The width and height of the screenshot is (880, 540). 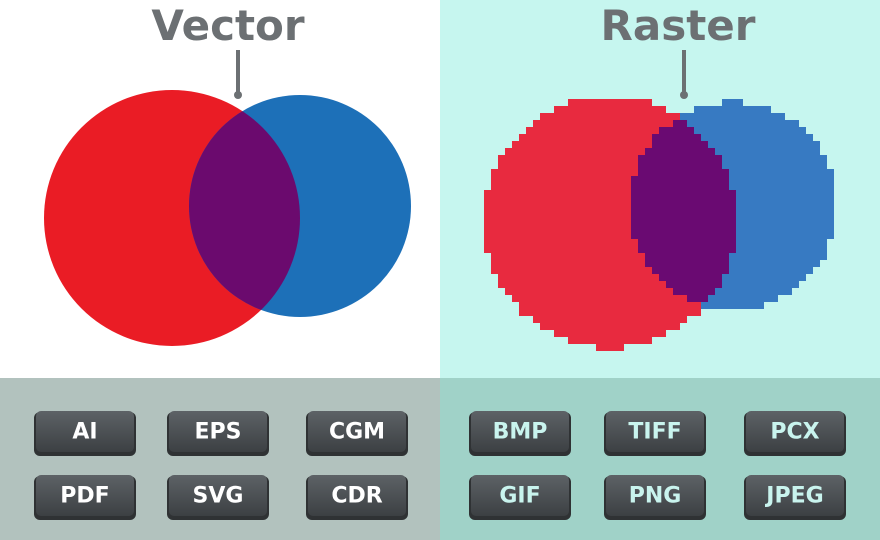 I want to click on format-label: GIF, so click(x=519, y=496).